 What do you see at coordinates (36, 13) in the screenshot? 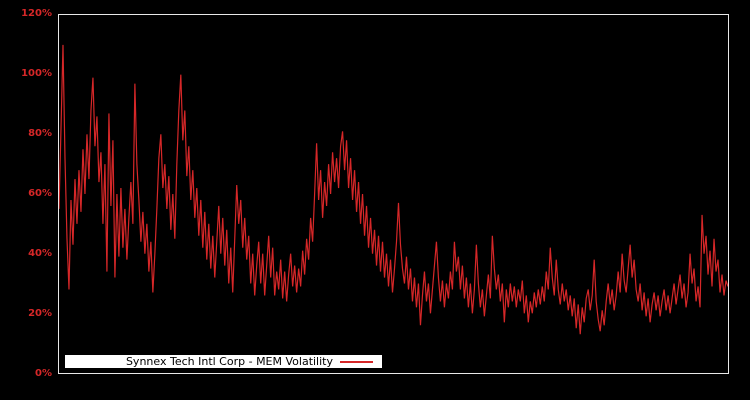
I see `y-axis-tick-label: 120%` at bounding box center [36, 13].